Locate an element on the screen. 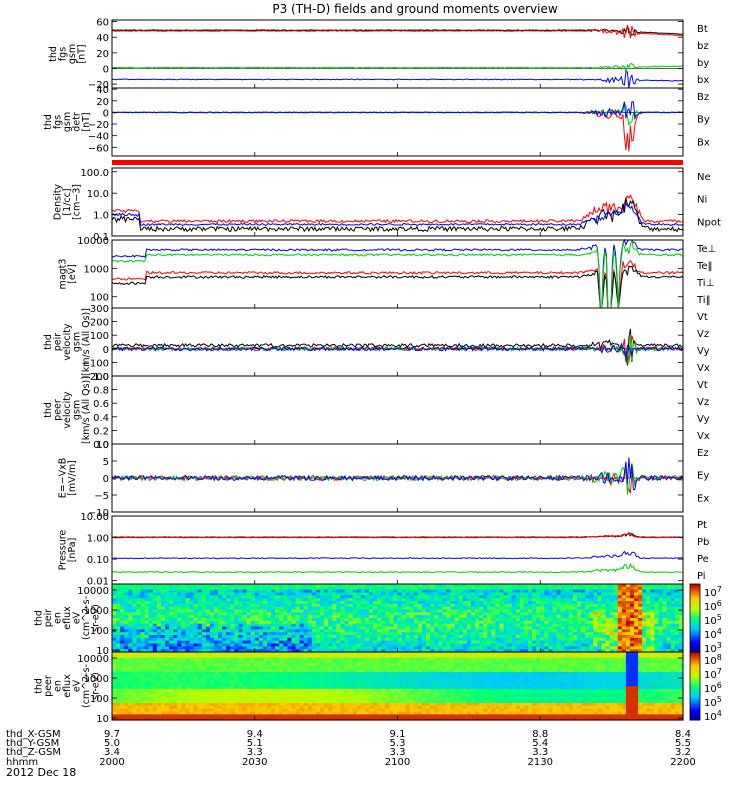 The image size is (750, 800). series-pressure-Pe is located at coordinates (397, 568).